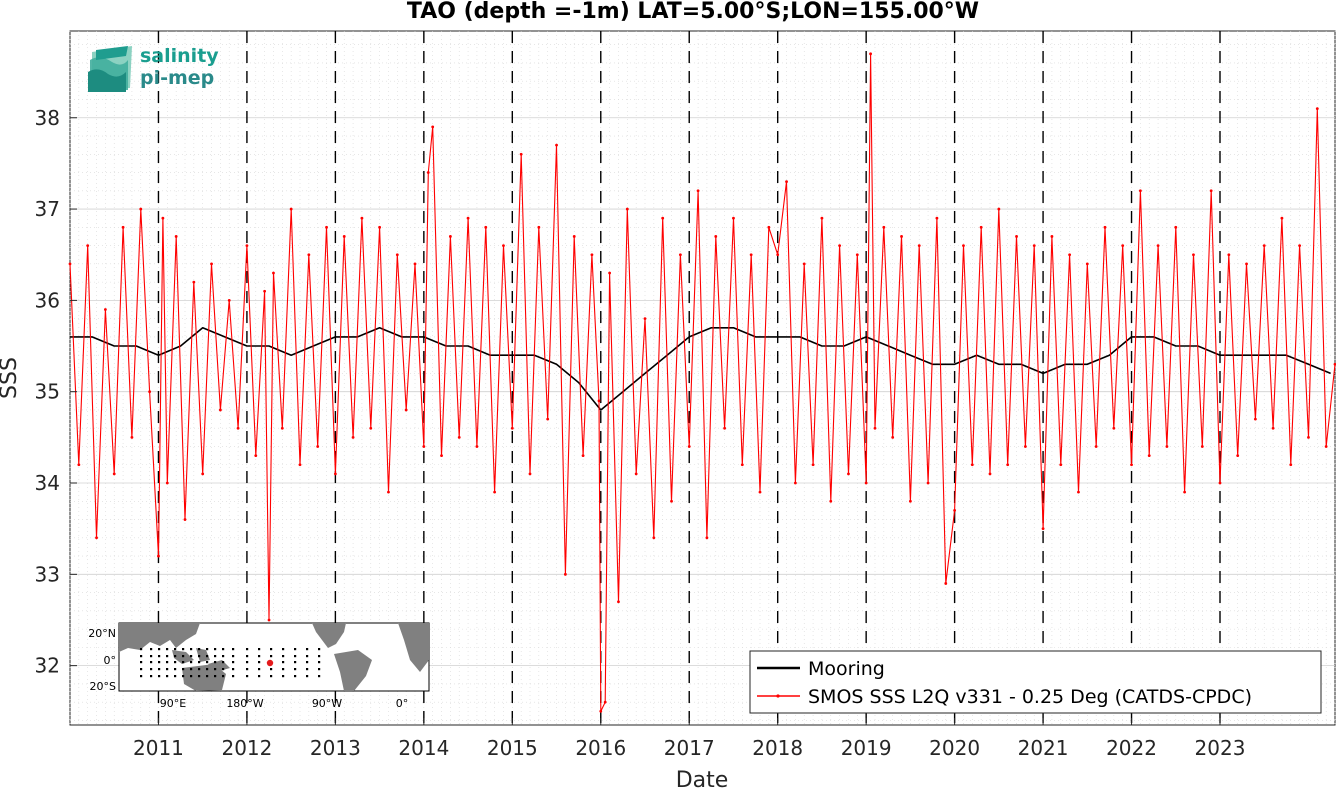 The width and height of the screenshot is (1336, 790). I want to click on salinity-pi-mep-logo: salinity pi-mep, so click(153, 68).